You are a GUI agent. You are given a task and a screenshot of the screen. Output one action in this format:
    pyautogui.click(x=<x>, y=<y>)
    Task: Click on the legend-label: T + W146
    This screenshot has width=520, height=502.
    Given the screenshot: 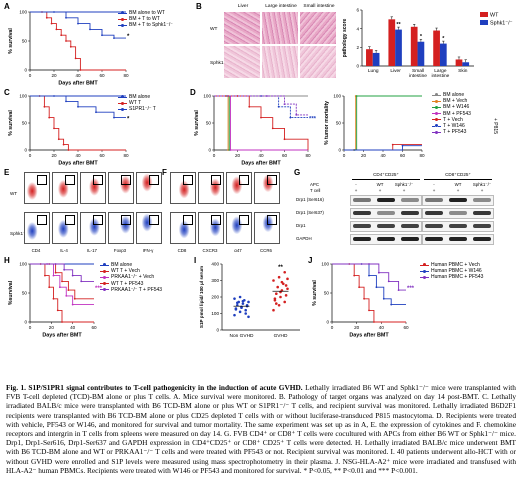 What is the action you would take?
    pyautogui.click(x=454, y=126)
    